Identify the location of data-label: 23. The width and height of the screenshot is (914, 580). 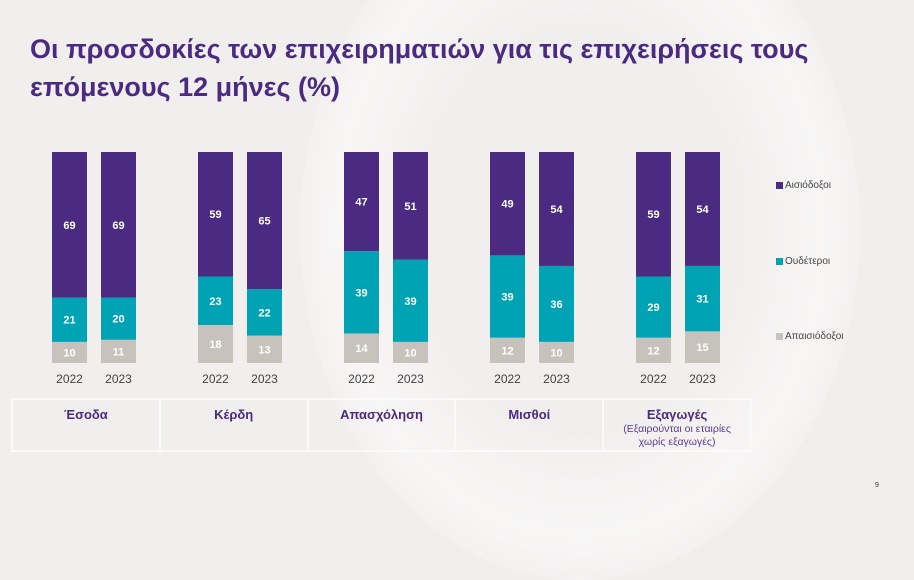
(215, 302).